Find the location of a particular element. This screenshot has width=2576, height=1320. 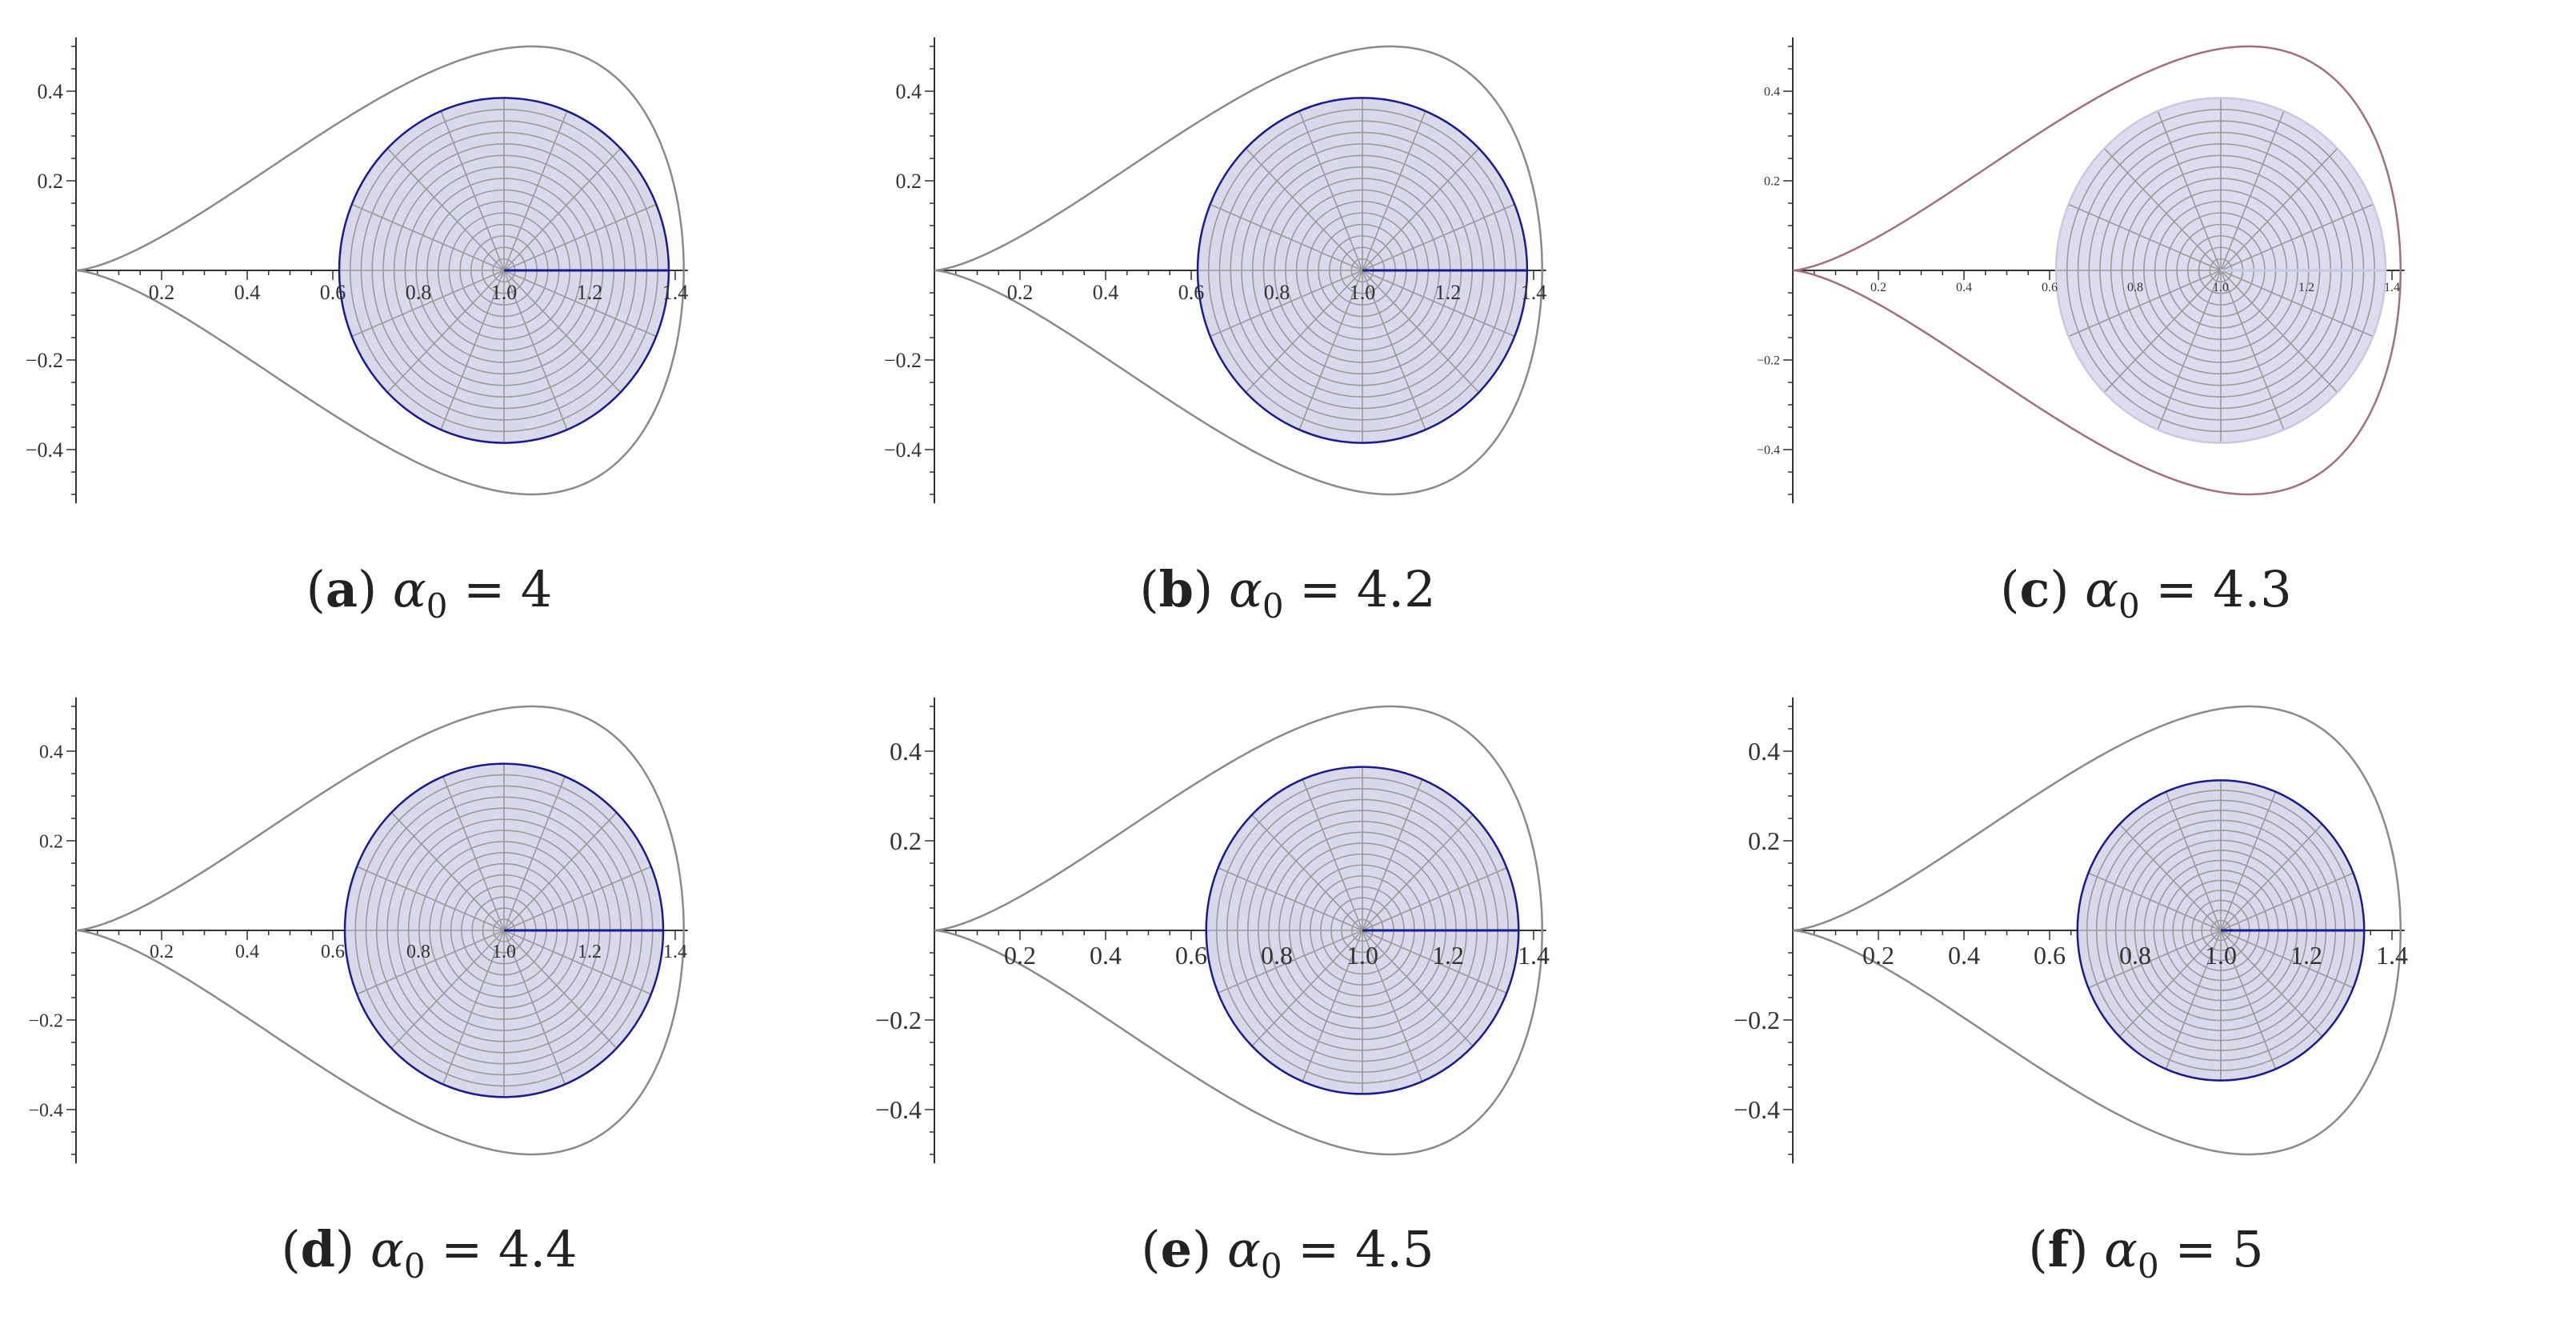

caption-c: (c) α0 = 4.3 is located at coordinates (2146, 593).